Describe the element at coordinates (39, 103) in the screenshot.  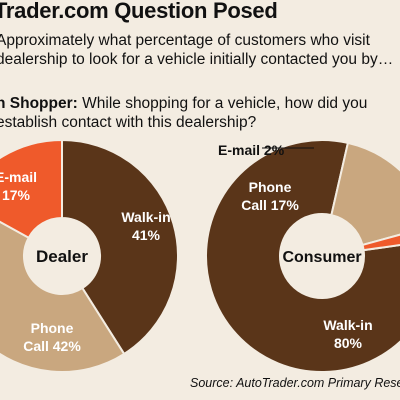
I see `shopper-question-label: n Shopper:` at that location.